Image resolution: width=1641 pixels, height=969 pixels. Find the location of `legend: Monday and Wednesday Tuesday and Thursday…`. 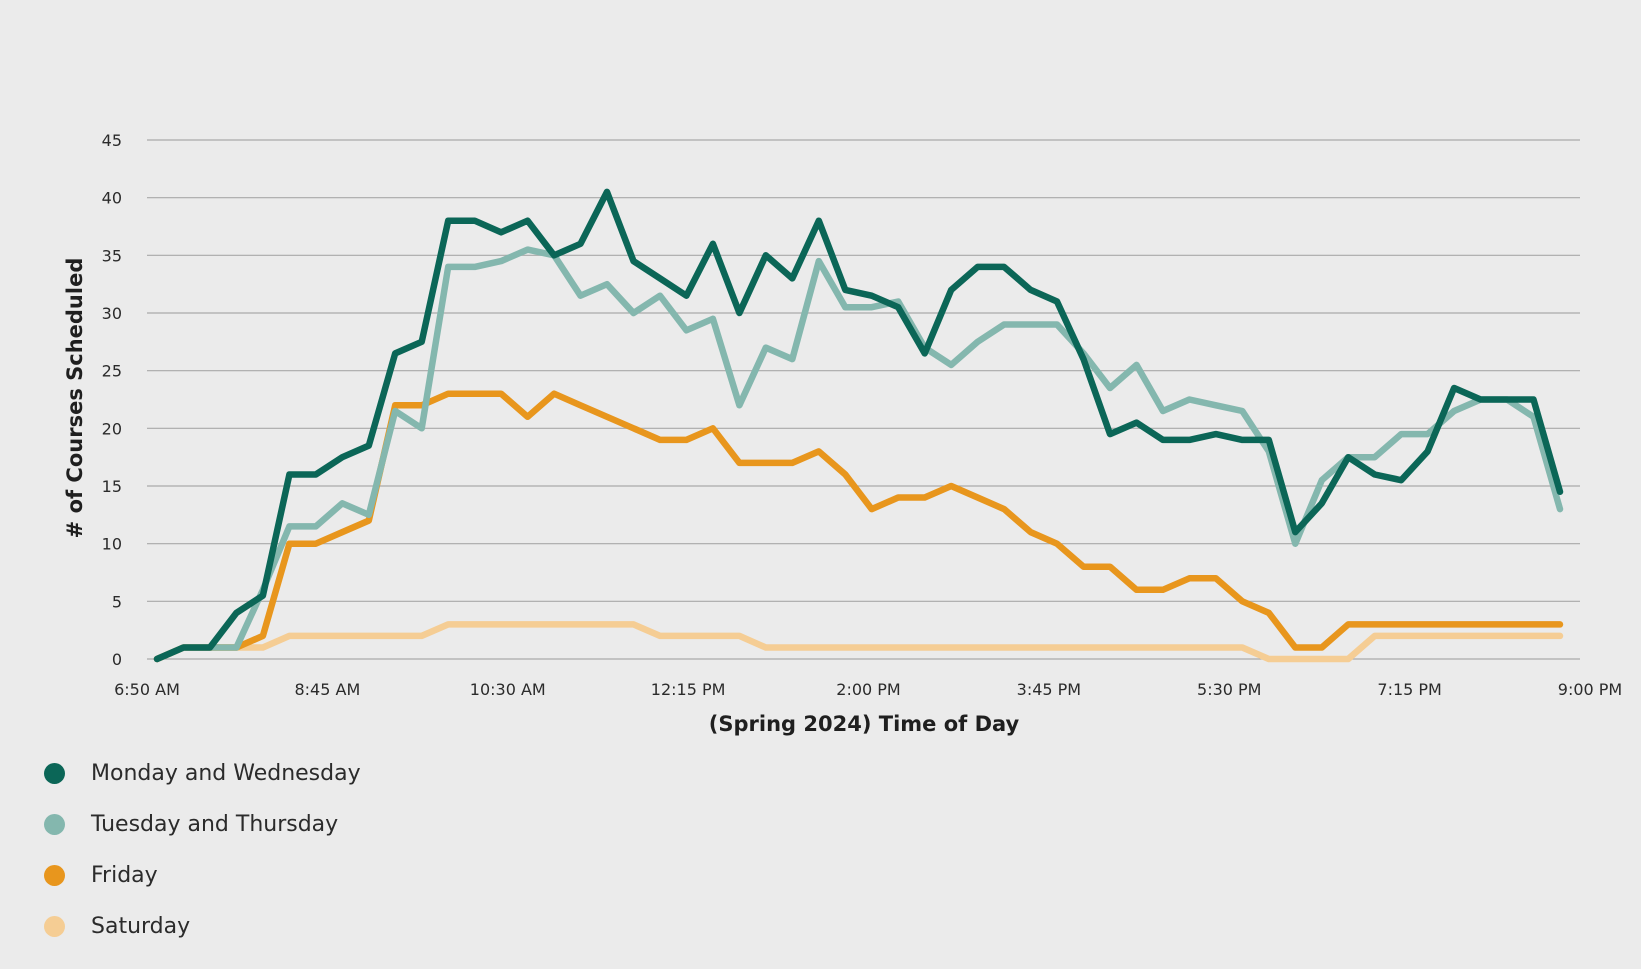

legend: Monday and Wednesday Tuesday and Thursday… is located at coordinates (202, 850).